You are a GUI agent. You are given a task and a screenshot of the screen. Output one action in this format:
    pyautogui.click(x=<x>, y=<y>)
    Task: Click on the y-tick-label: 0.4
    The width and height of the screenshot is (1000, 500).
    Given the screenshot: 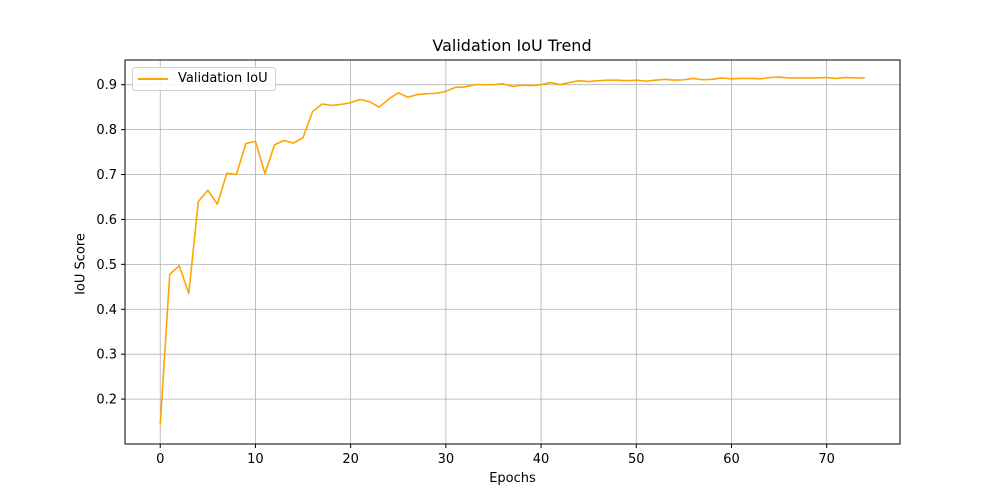 What is the action you would take?
    pyautogui.click(x=106, y=310)
    